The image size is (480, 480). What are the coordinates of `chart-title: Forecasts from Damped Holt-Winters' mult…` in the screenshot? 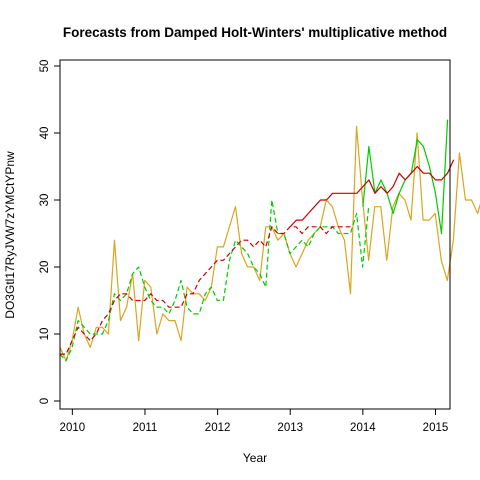 It's located at (255, 32).